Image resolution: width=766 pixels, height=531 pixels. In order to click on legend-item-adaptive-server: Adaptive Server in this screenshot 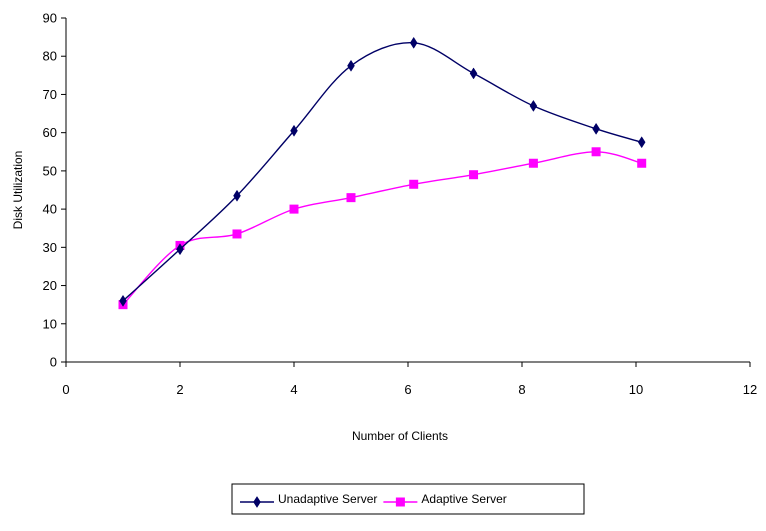, I will do `click(445, 499)`.